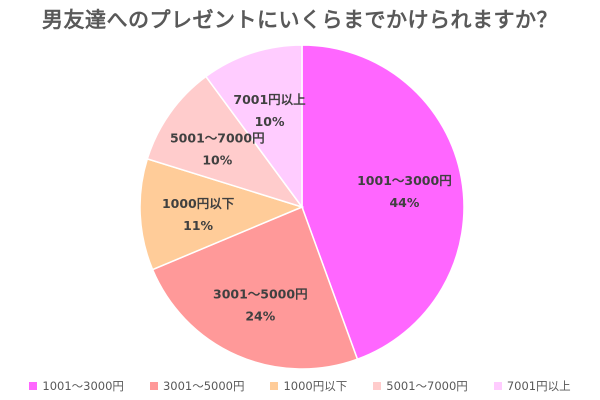 The height and width of the screenshot is (400, 600). I want to click on legend-item: 5001〜7000円, so click(420, 386).